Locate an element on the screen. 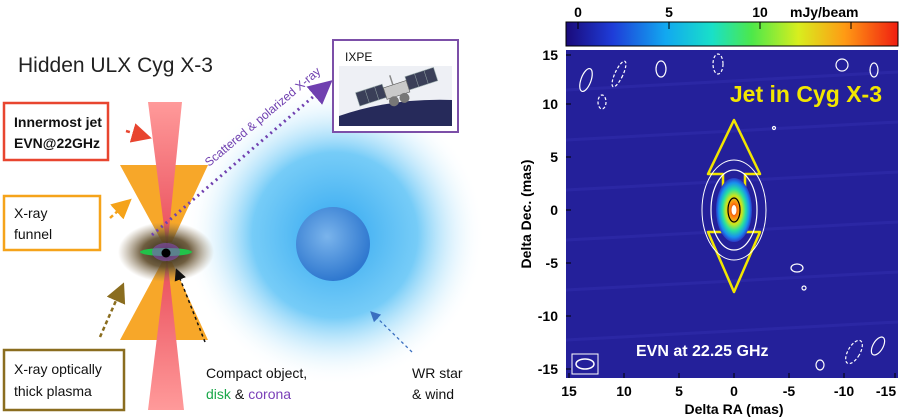 Image resolution: width=902 pixels, height=420 pixels. y-tick-label: -5 is located at coordinates (552, 263).